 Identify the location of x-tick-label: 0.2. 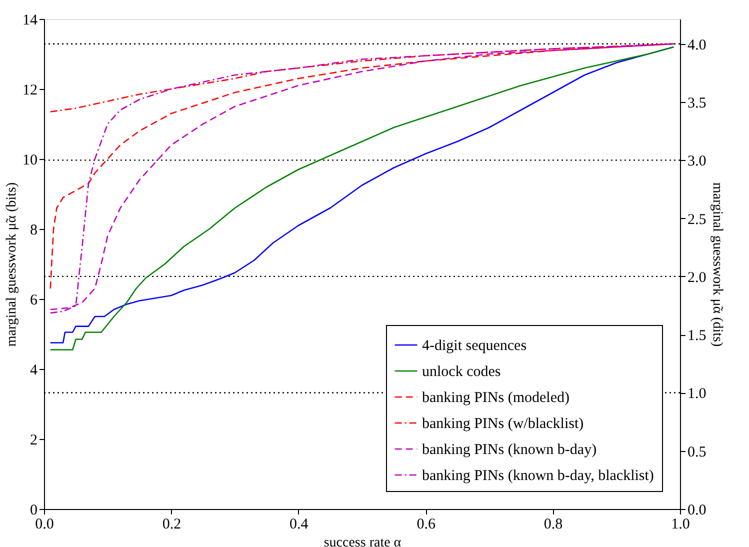
(172, 524).